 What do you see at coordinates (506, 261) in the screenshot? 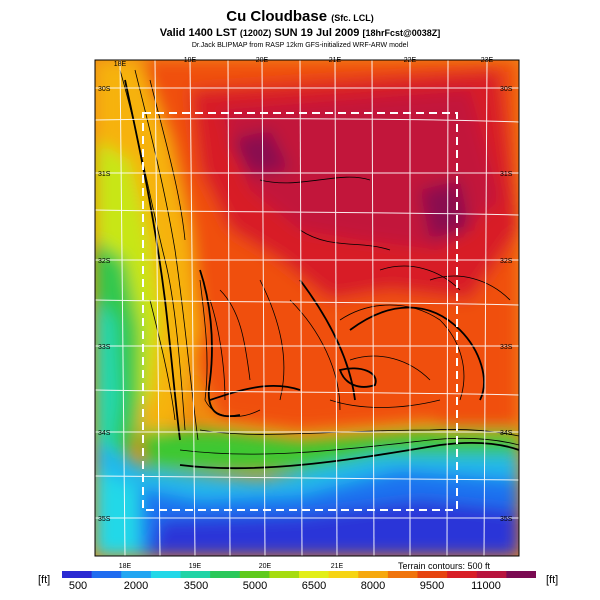
I see `lat-label-right: 32S` at bounding box center [506, 261].